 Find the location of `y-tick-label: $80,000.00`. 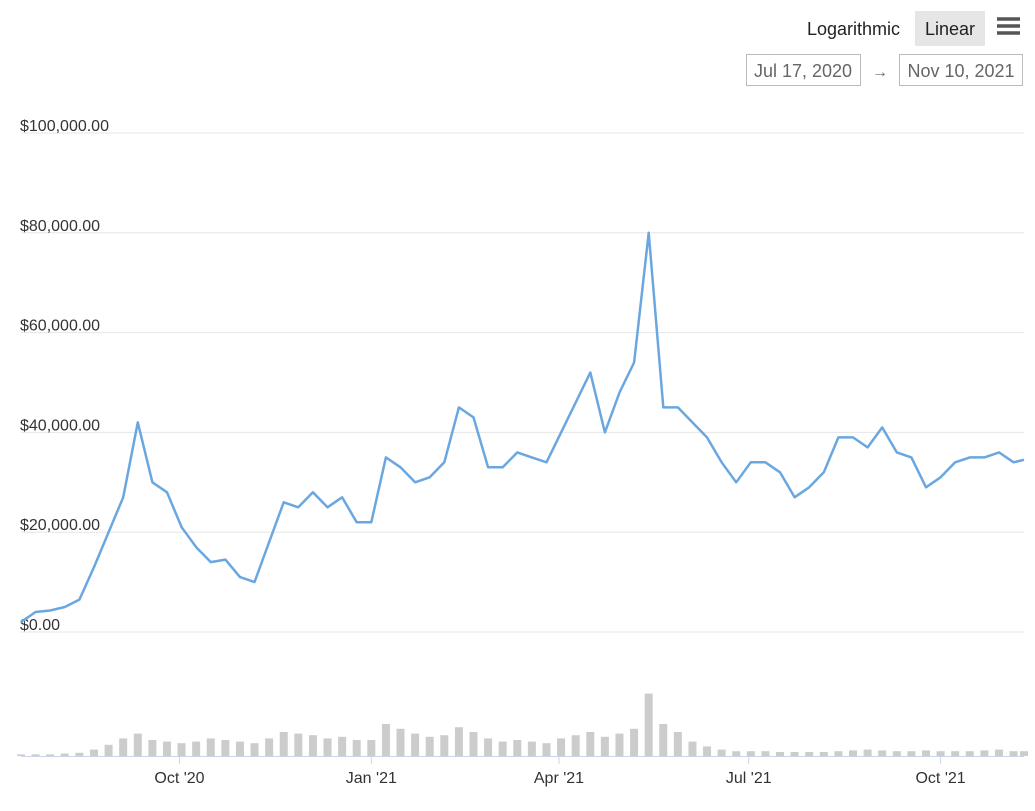

y-tick-label: $80,000.00 is located at coordinates (60, 226).